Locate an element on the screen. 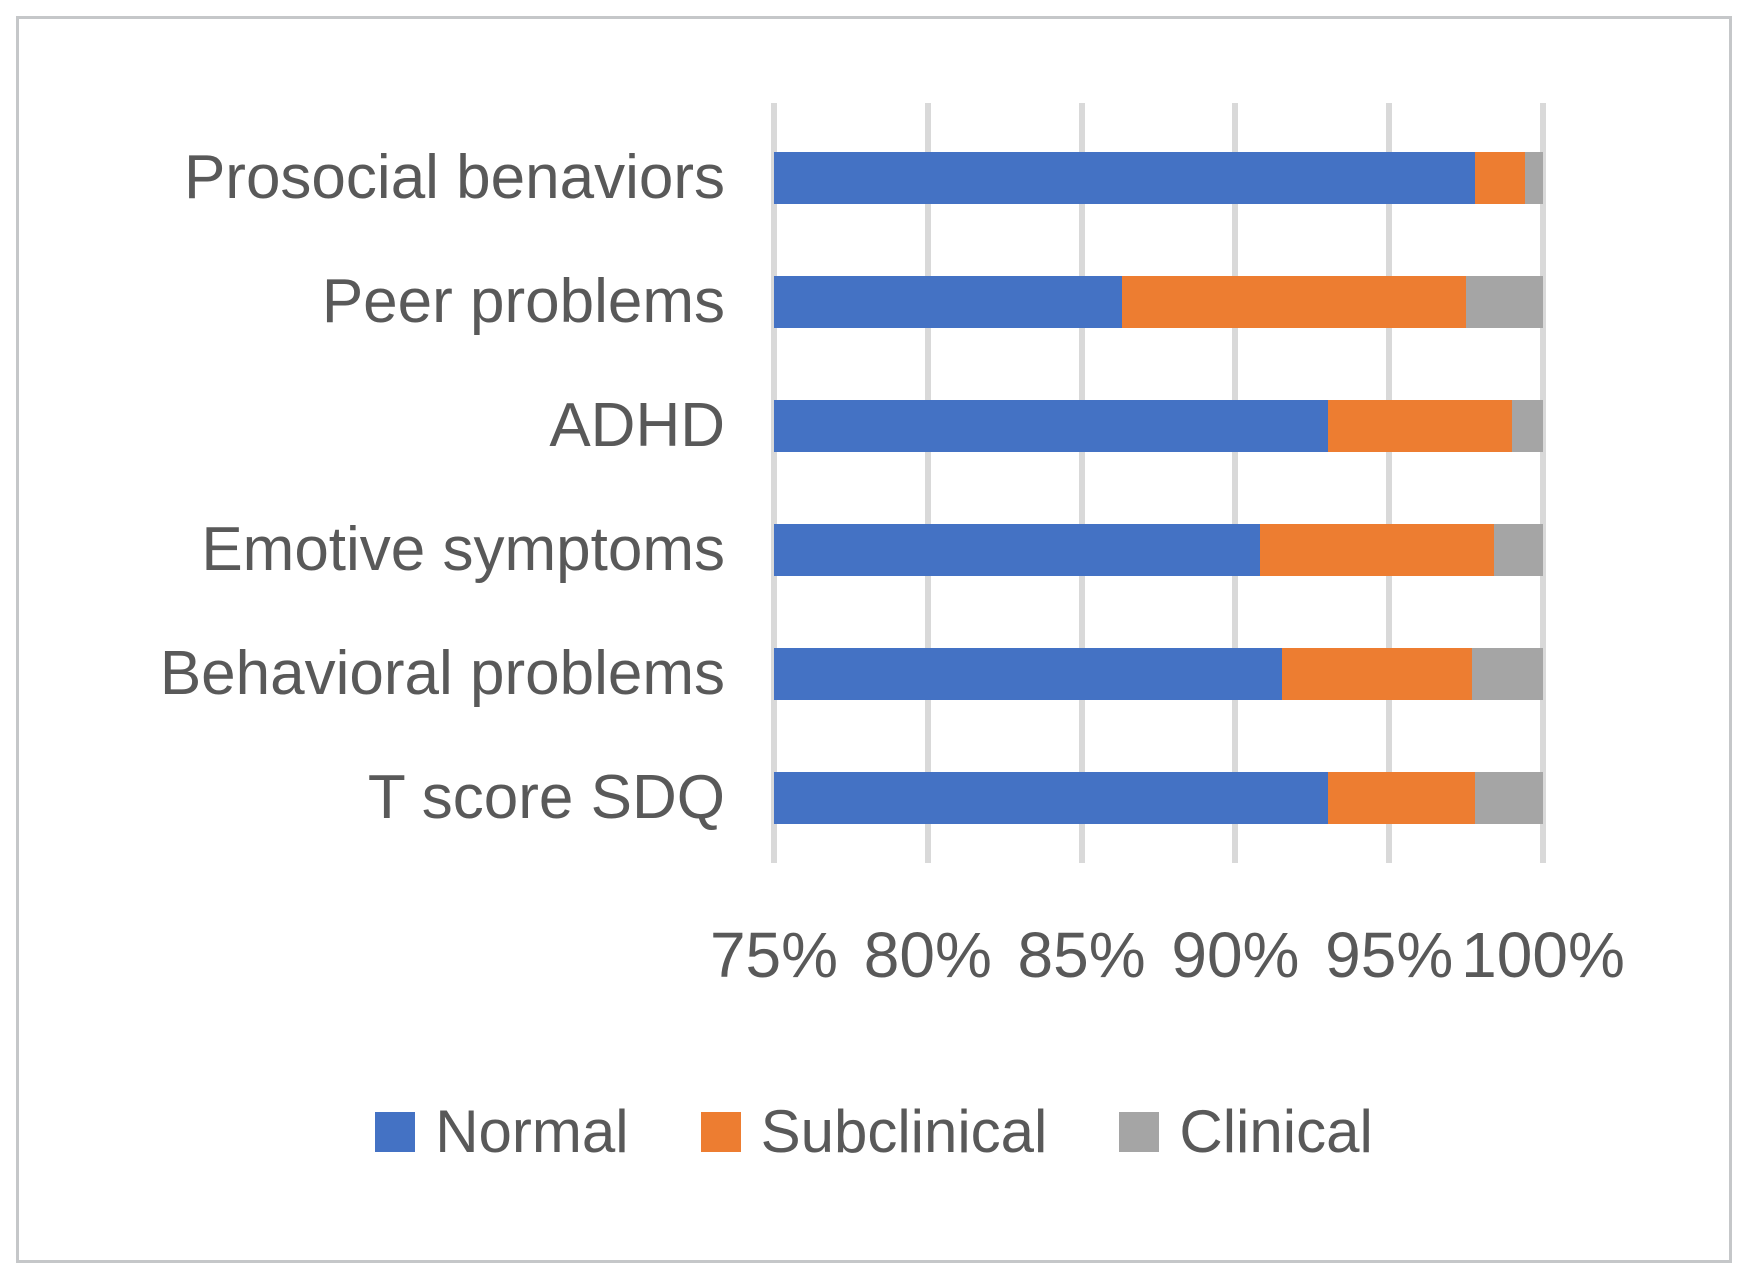 Image resolution: width=1748 pixels, height=1279 pixels. category-label: ADHD is located at coordinates (637, 425).